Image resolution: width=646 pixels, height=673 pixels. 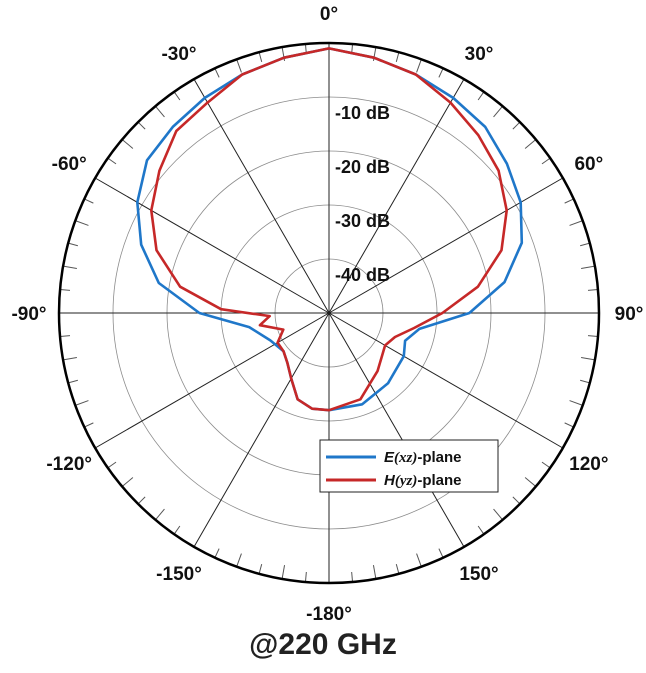 I want to click on legend-e-var: (xz), so click(x=405, y=458).